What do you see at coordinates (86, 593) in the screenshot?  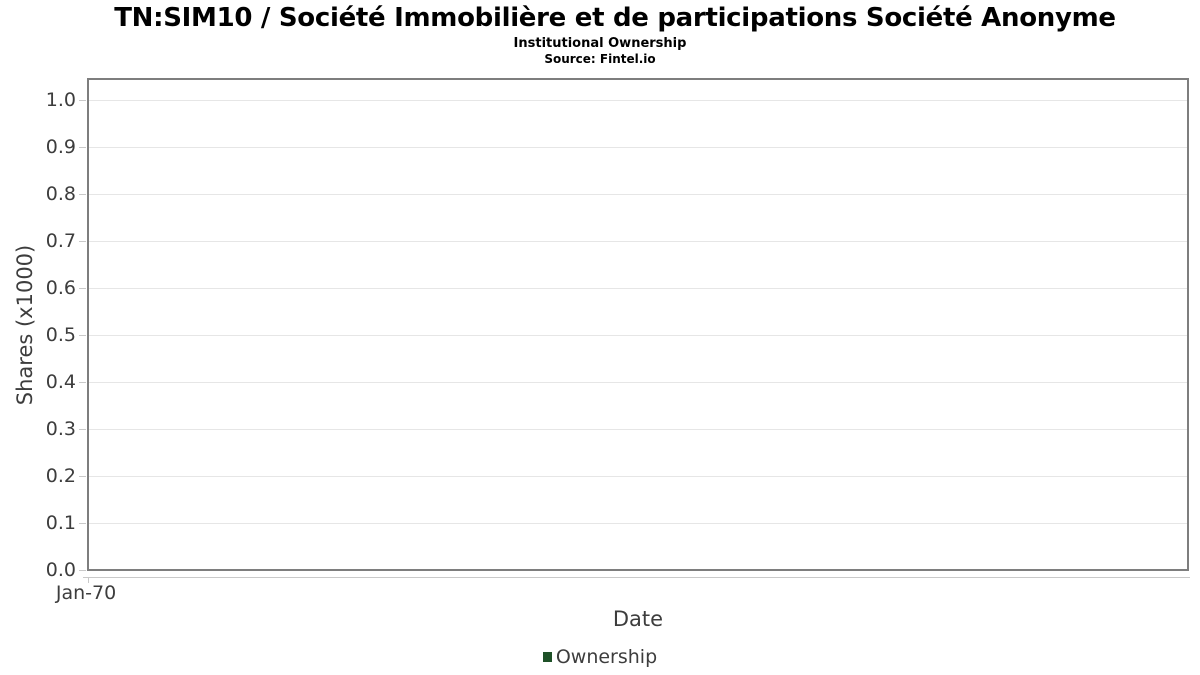 I see `x-tick-label: Jan-70` at bounding box center [86, 593].